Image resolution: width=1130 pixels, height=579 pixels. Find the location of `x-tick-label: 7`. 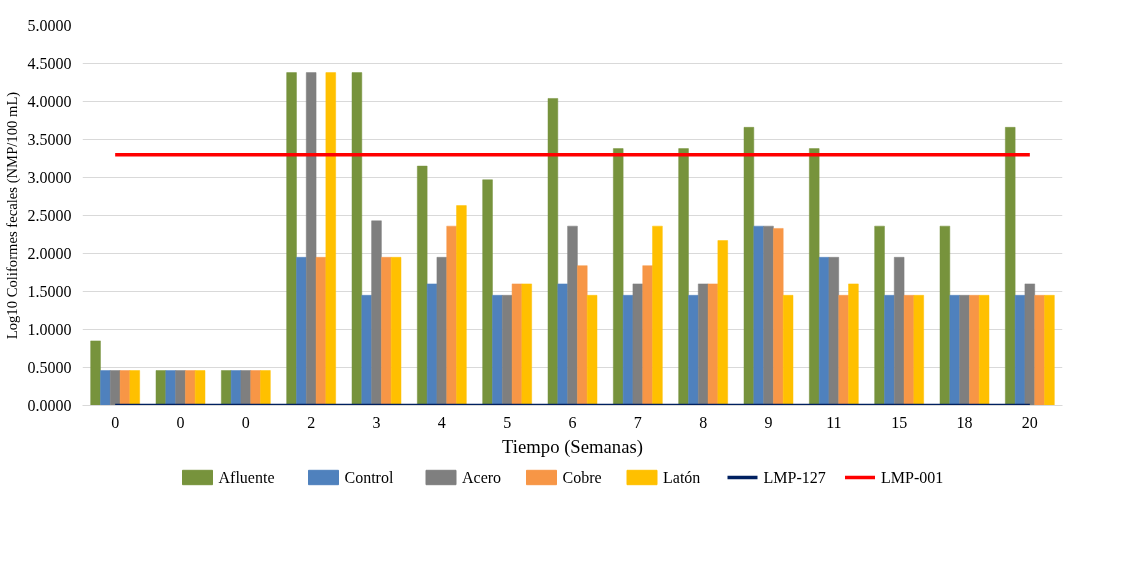

x-tick-label: 7 is located at coordinates (637, 422).